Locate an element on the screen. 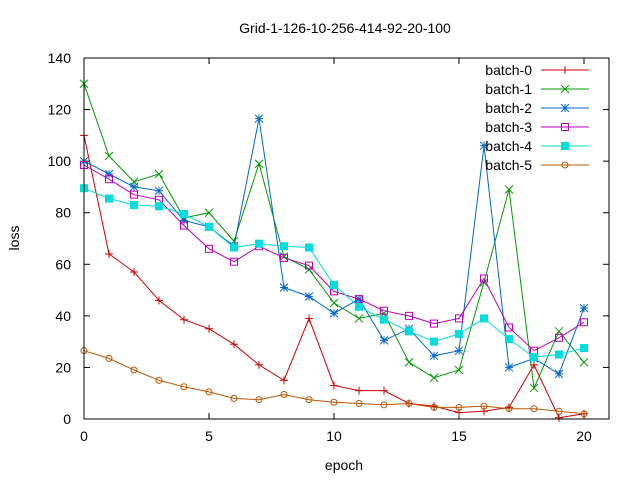 This screenshot has width=640, height=480. legend-item: batch-4 is located at coordinates (537, 146).